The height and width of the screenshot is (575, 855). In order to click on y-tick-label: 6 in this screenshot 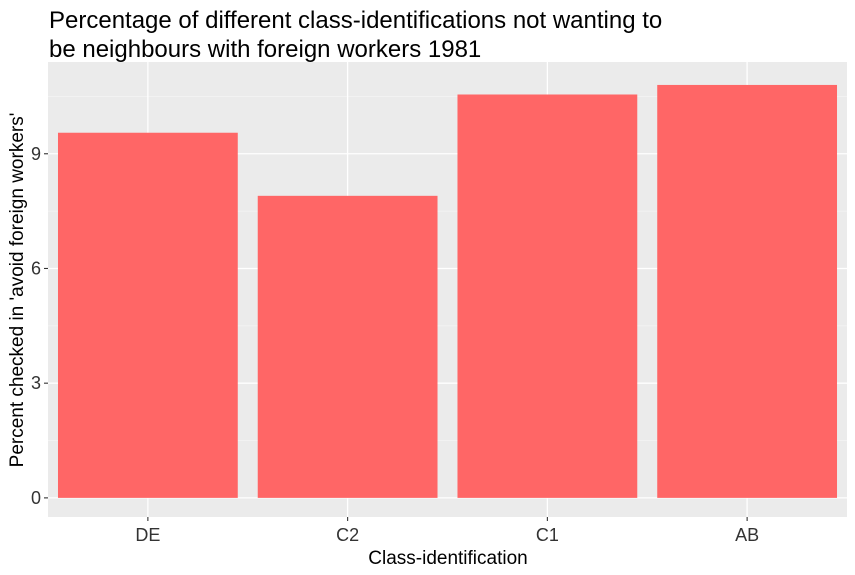, I will do `click(36, 268)`.